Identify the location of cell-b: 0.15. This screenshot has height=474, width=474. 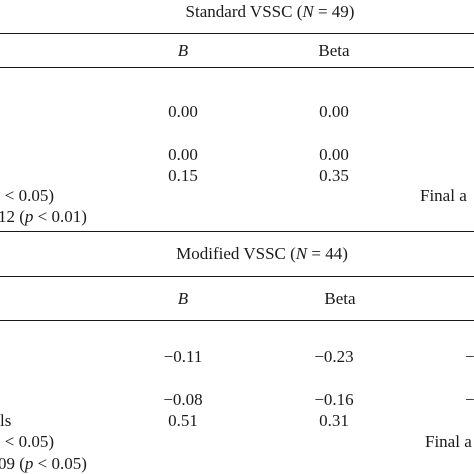
(183, 175).